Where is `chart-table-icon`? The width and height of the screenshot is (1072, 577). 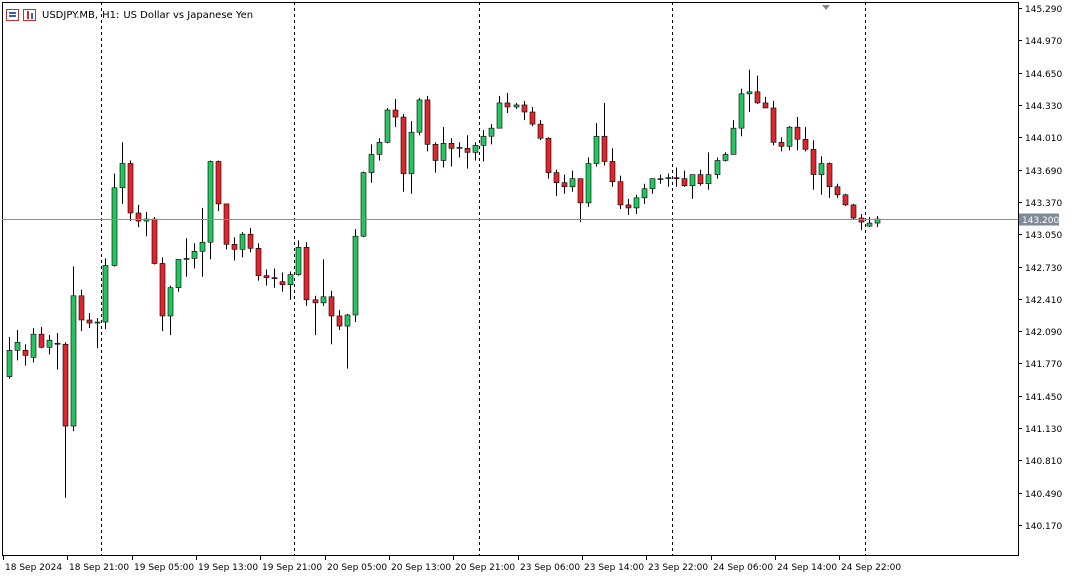
chart-table-icon is located at coordinates (12, 15).